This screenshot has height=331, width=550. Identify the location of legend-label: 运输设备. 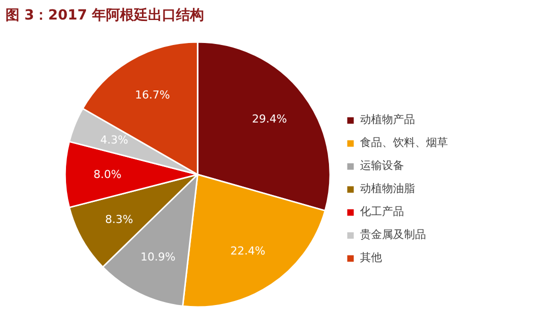
(382, 165).